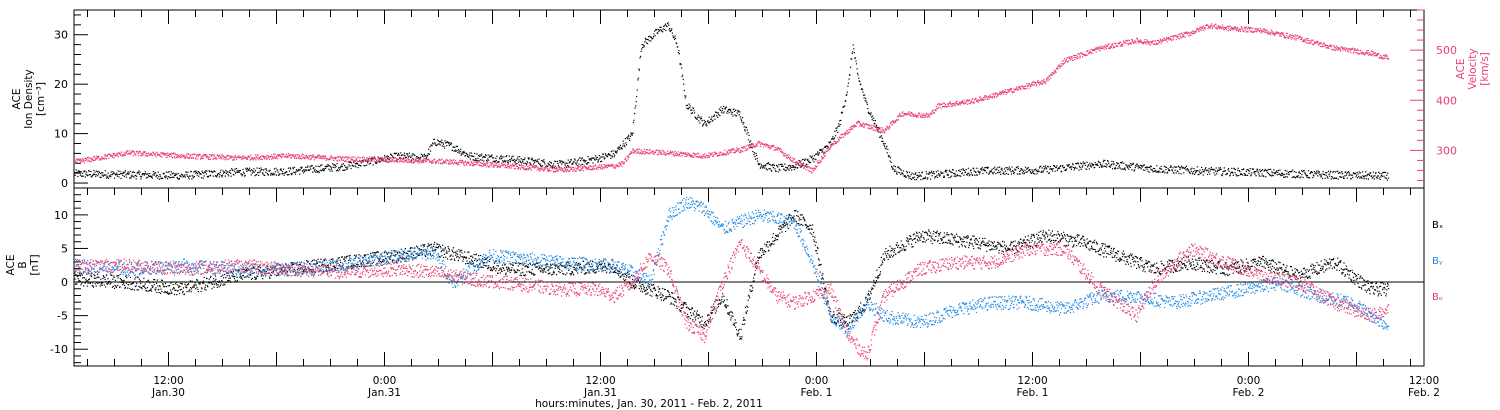  What do you see at coordinates (1461, 69) in the screenshot?
I see `velocity-axis-label-line: ACE` at bounding box center [1461, 69].